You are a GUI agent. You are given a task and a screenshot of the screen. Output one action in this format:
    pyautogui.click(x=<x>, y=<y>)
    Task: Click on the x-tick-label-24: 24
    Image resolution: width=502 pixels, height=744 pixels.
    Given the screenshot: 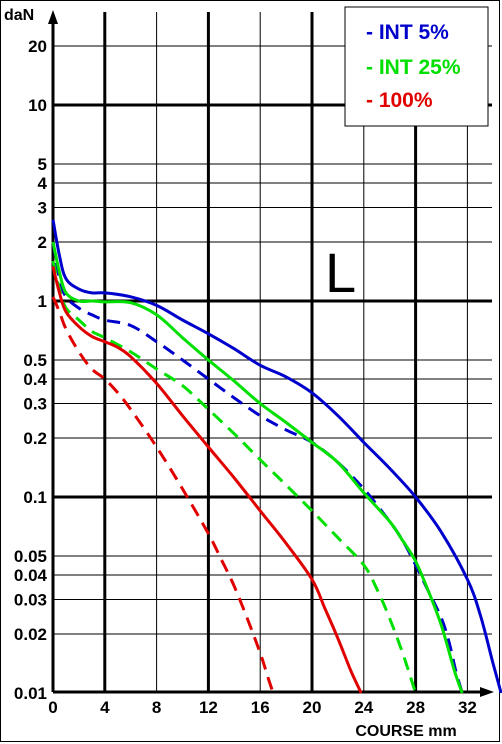 What is the action you would take?
    pyautogui.click(x=363, y=707)
    